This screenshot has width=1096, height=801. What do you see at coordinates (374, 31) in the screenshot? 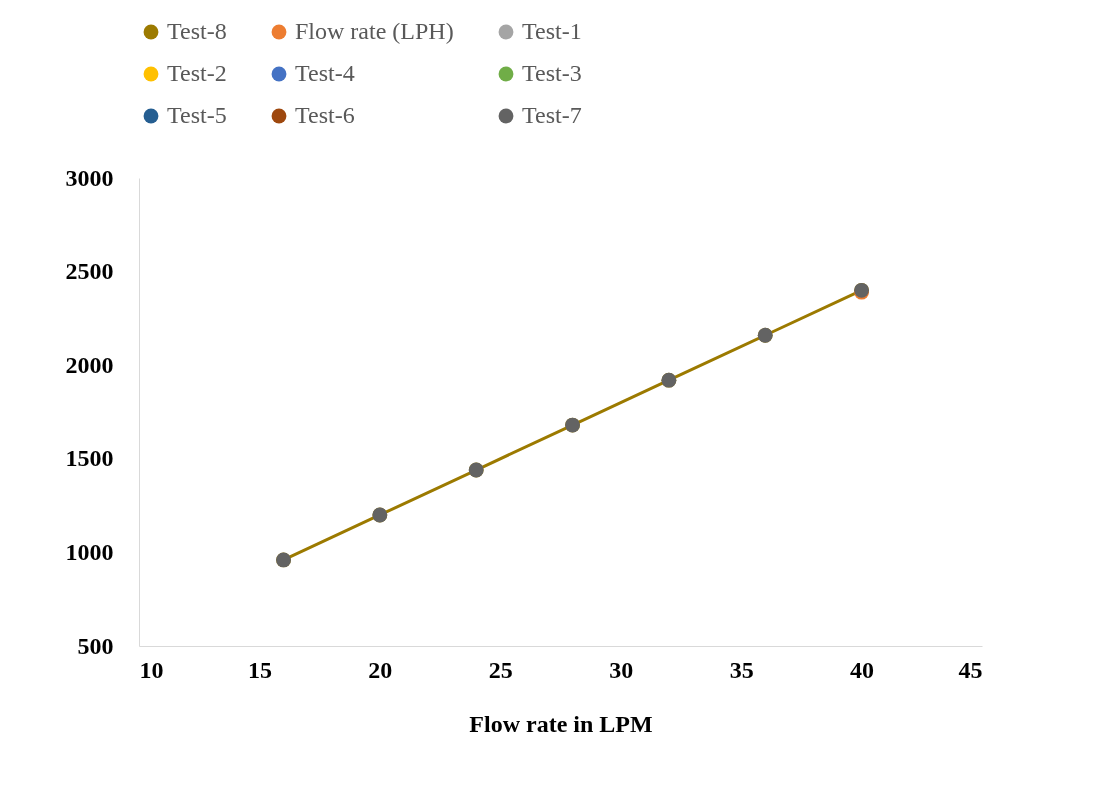
I see `legend-label: Flow rate (LPH)` at bounding box center [374, 31].